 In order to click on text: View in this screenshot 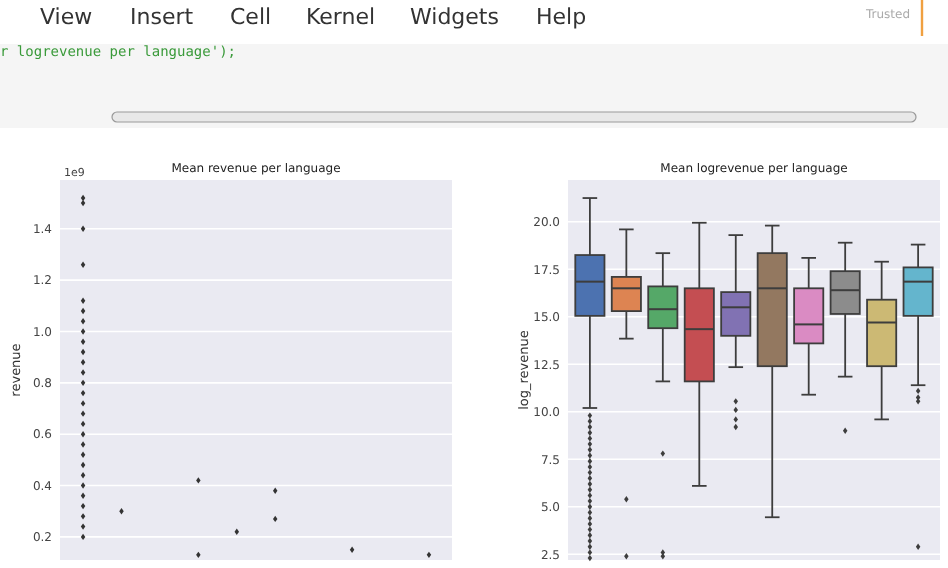, I will do `click(66, 17)`.